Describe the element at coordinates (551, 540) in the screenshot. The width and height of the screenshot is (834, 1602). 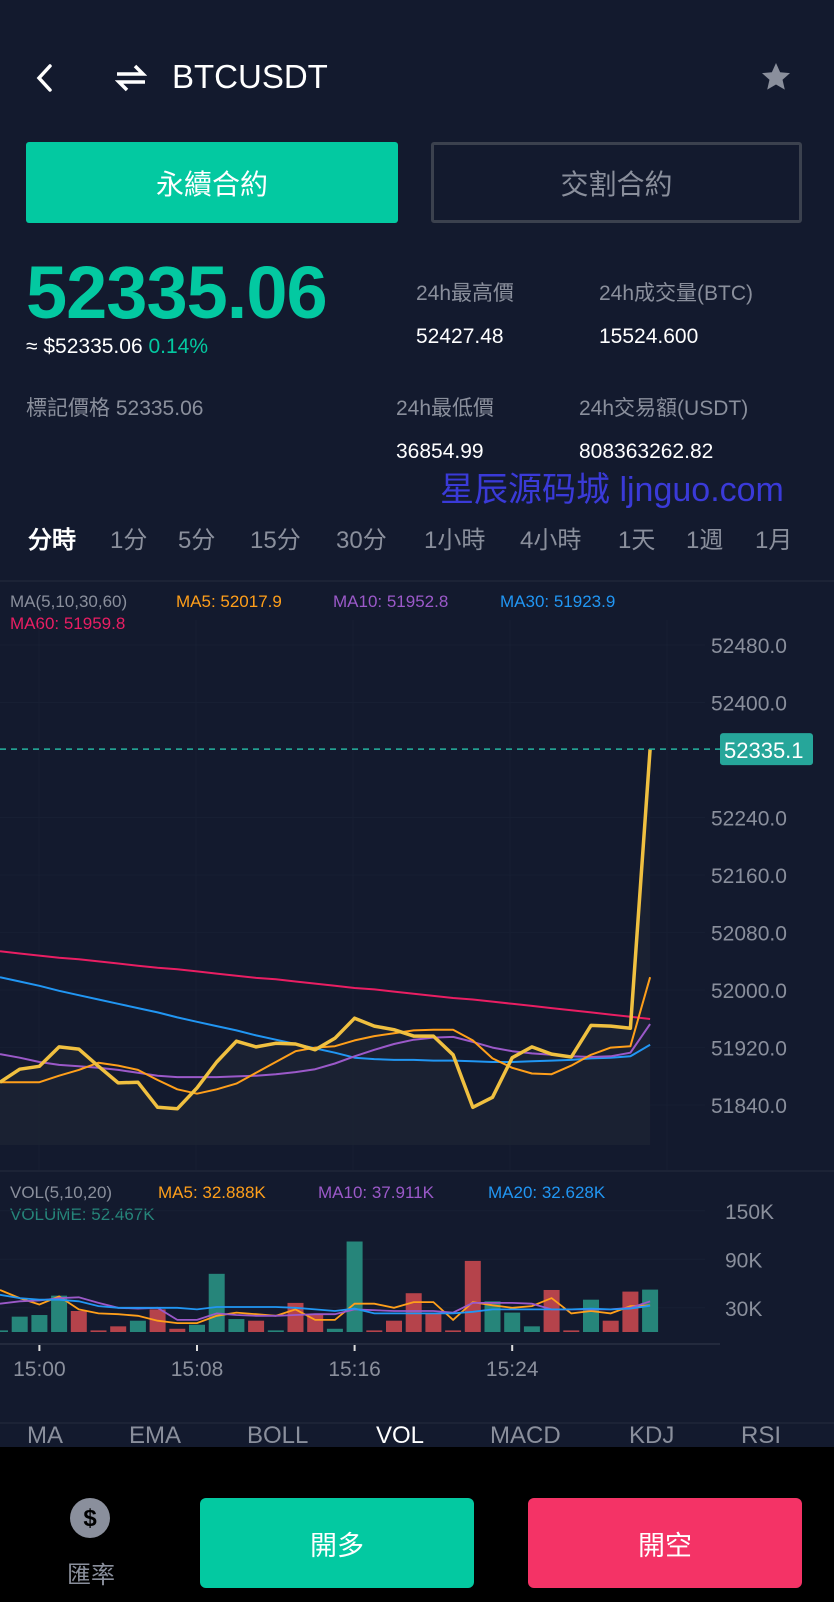
I see `interval-tab: 4小時` at that location.